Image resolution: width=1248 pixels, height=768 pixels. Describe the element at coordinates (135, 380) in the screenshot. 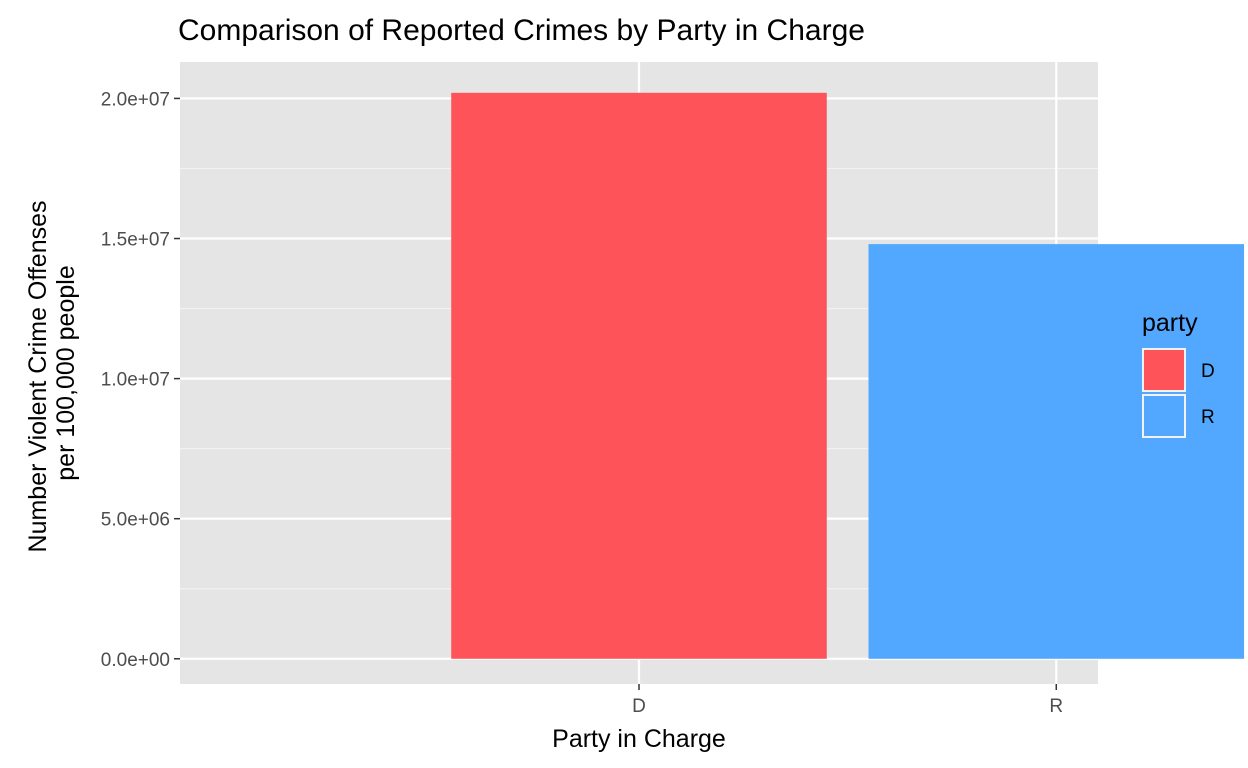

I see `y-tick-label: 1.0e+07` at that location.